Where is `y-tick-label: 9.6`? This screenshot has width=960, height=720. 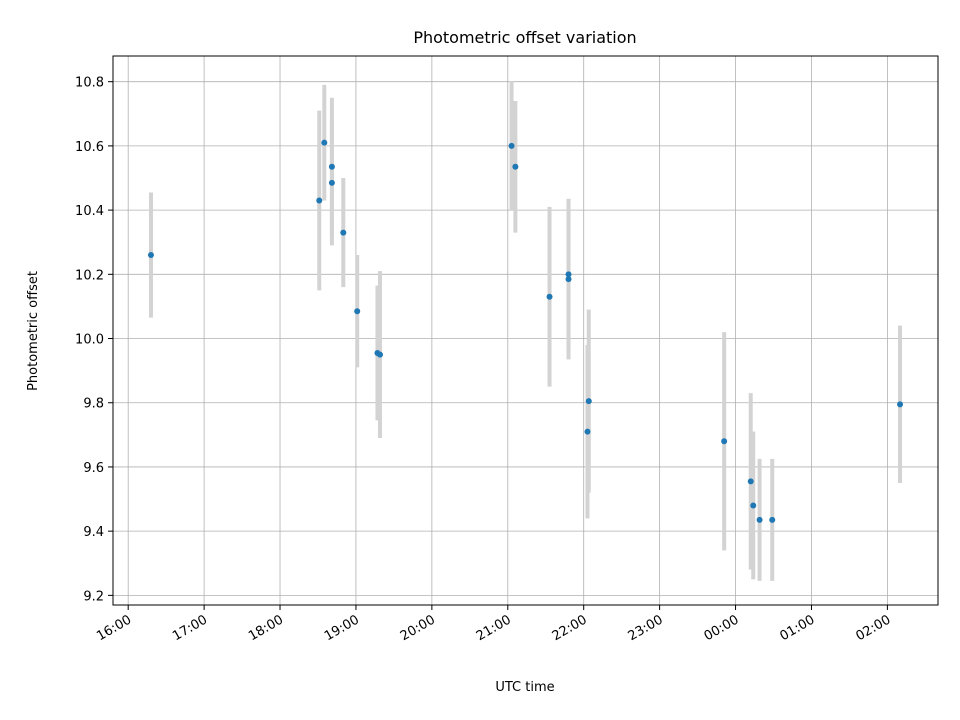
y-tick-label: 9.6 is located at coordinates (93, 468).